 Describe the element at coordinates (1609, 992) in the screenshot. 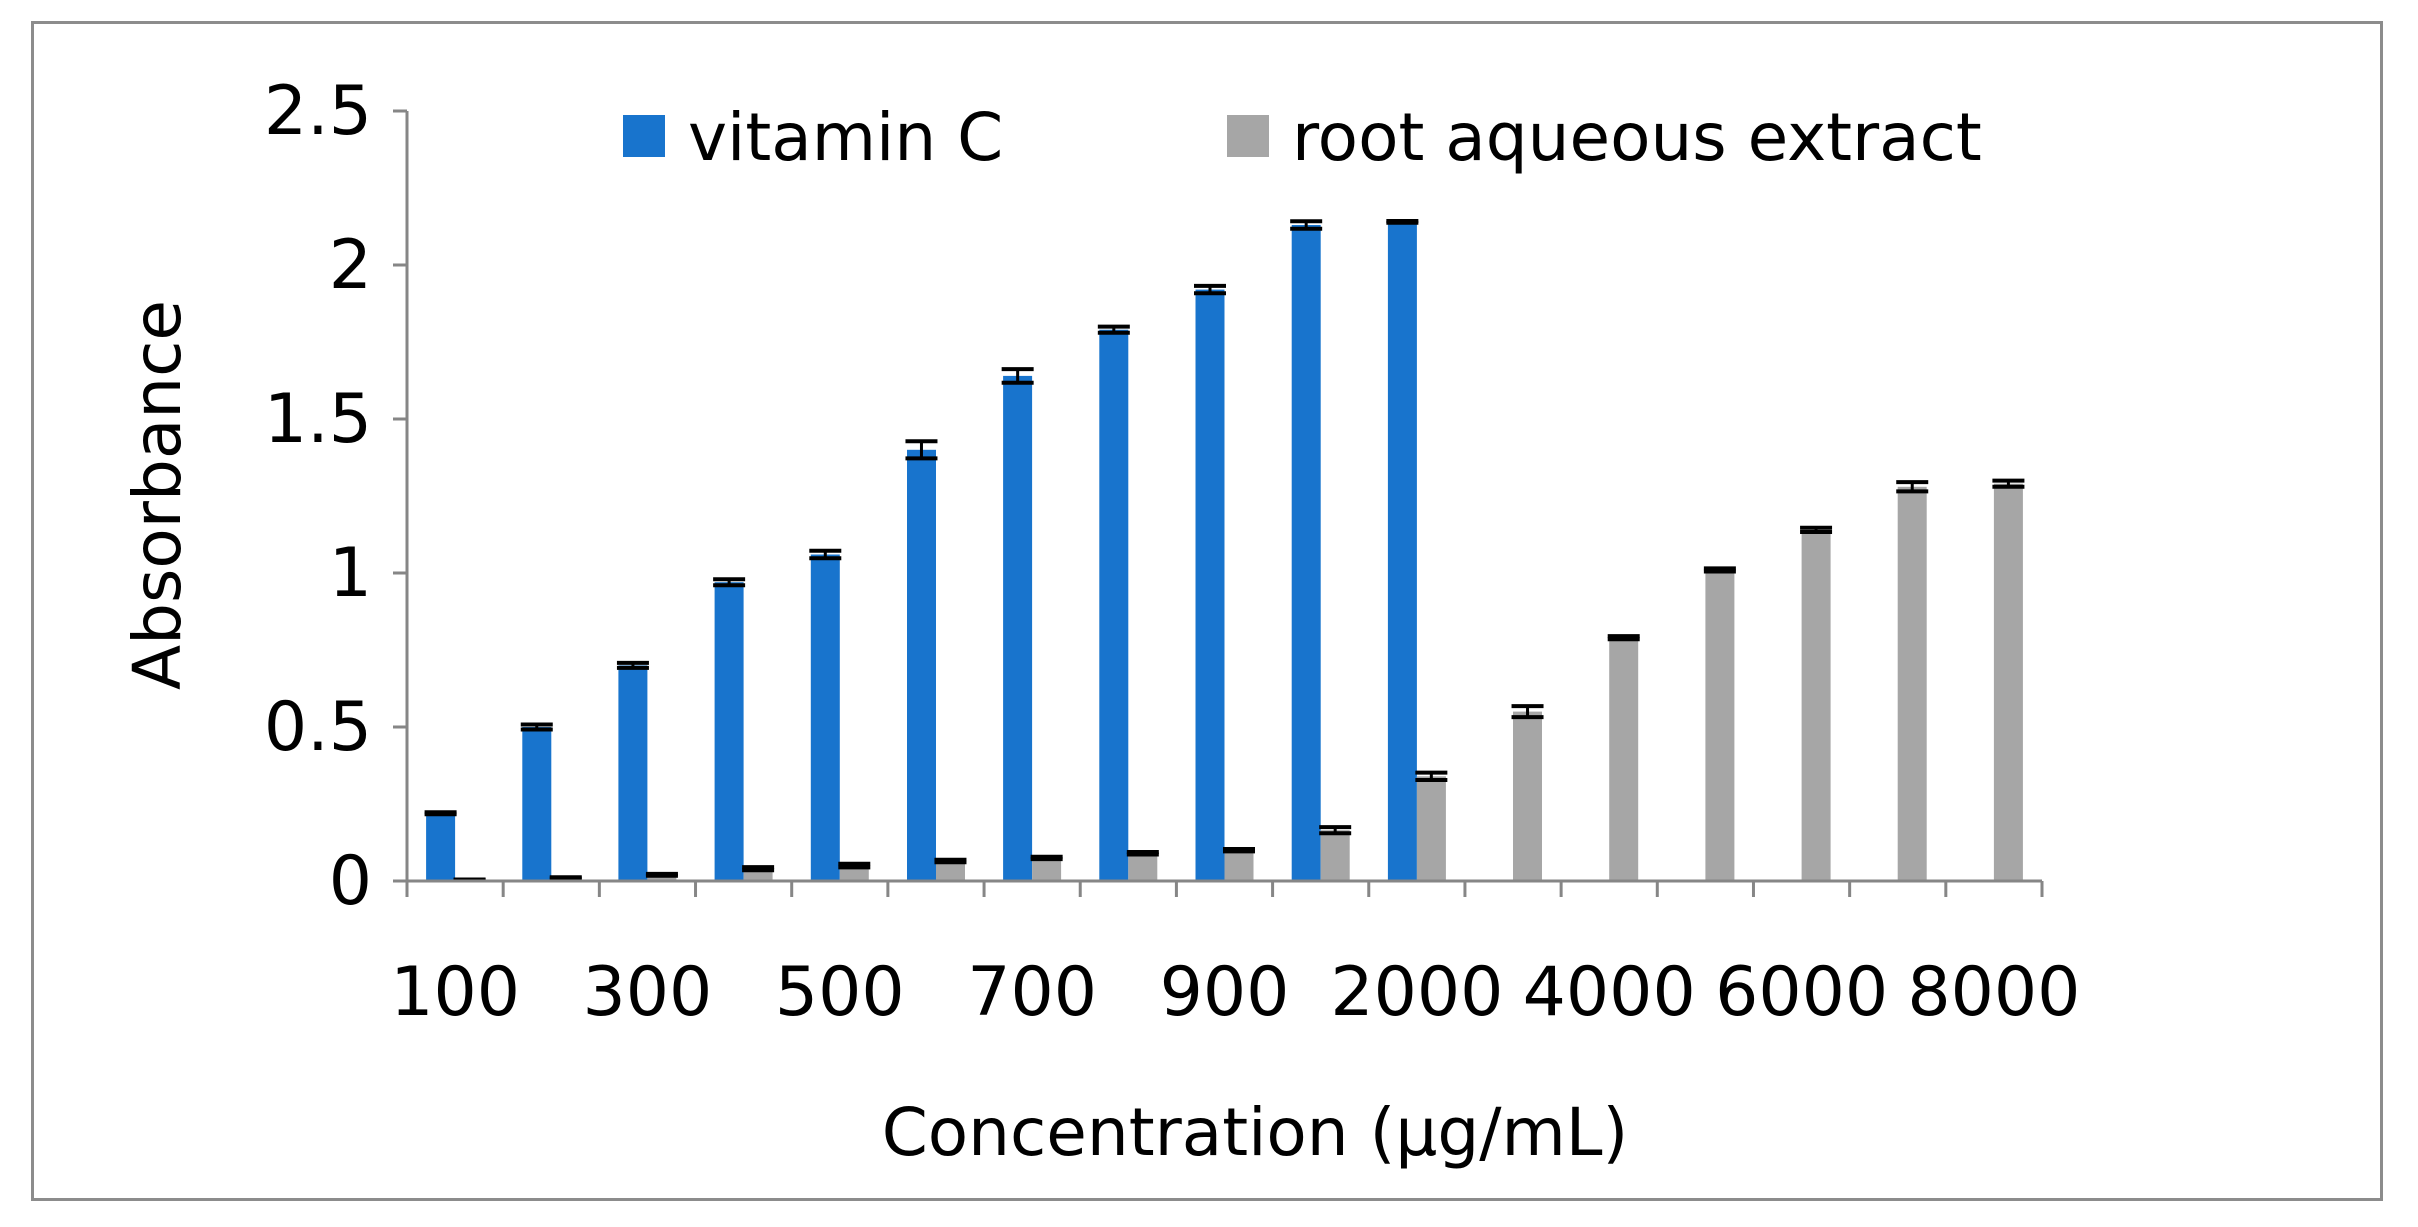

I see `x-tick-label: 4000` at that location.